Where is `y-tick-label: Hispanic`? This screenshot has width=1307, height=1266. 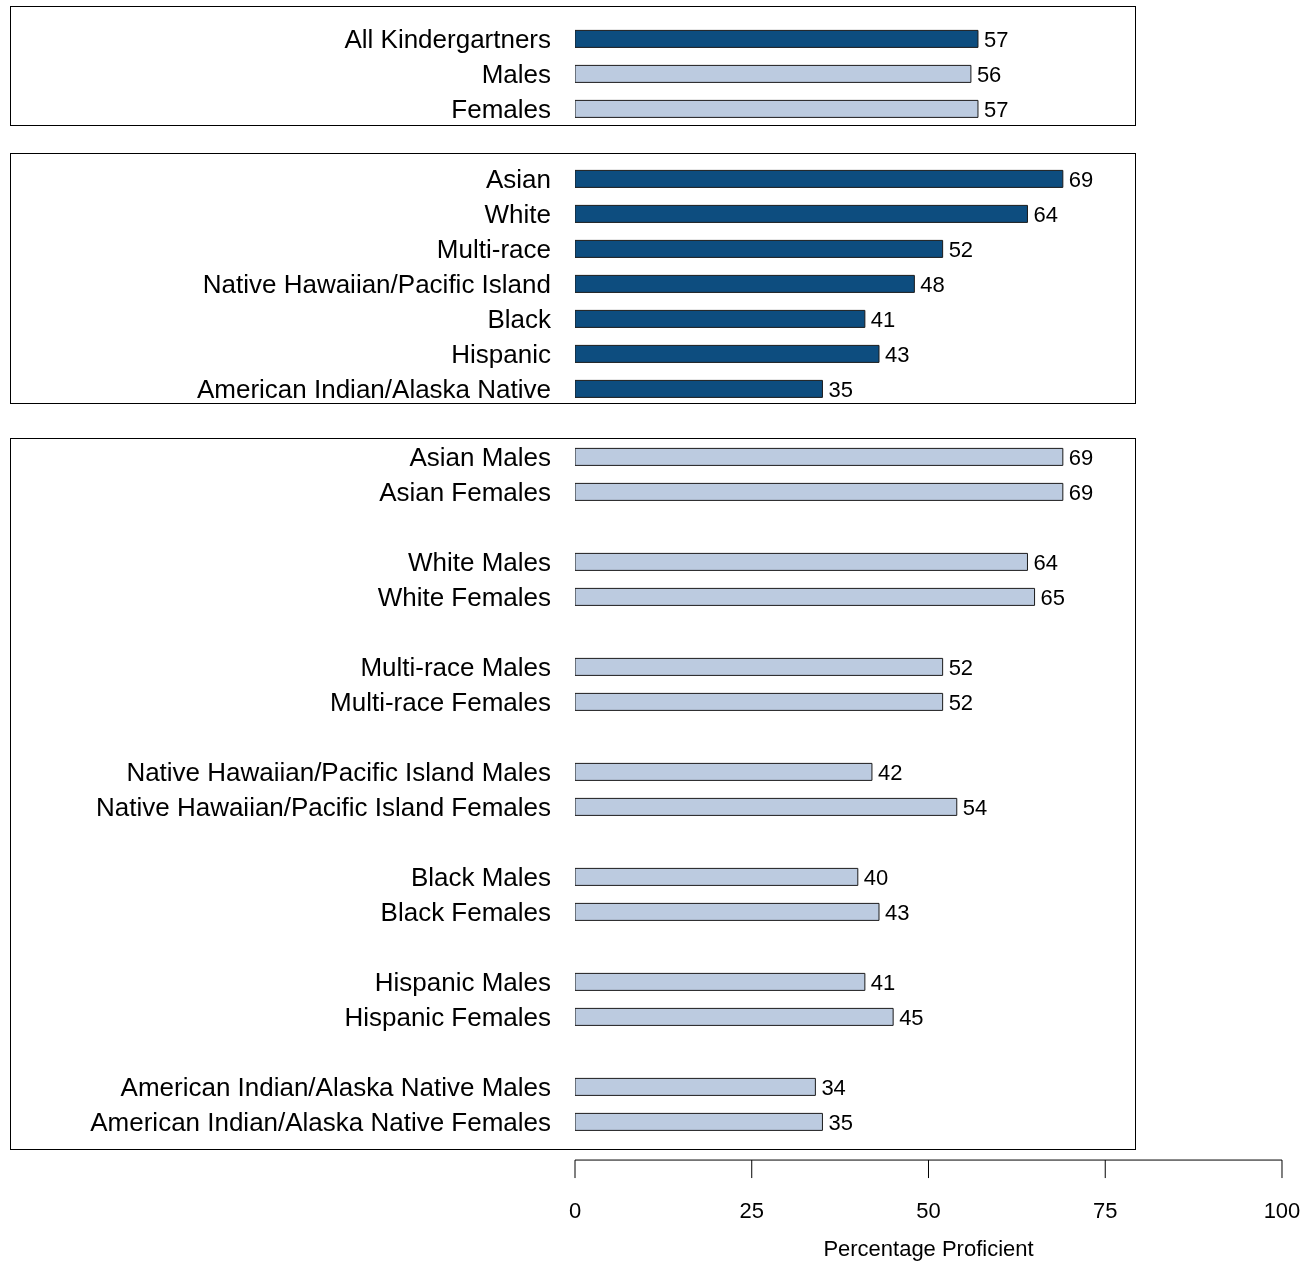 y-tick-label: Hispanic is located at coordinates (501, 354).